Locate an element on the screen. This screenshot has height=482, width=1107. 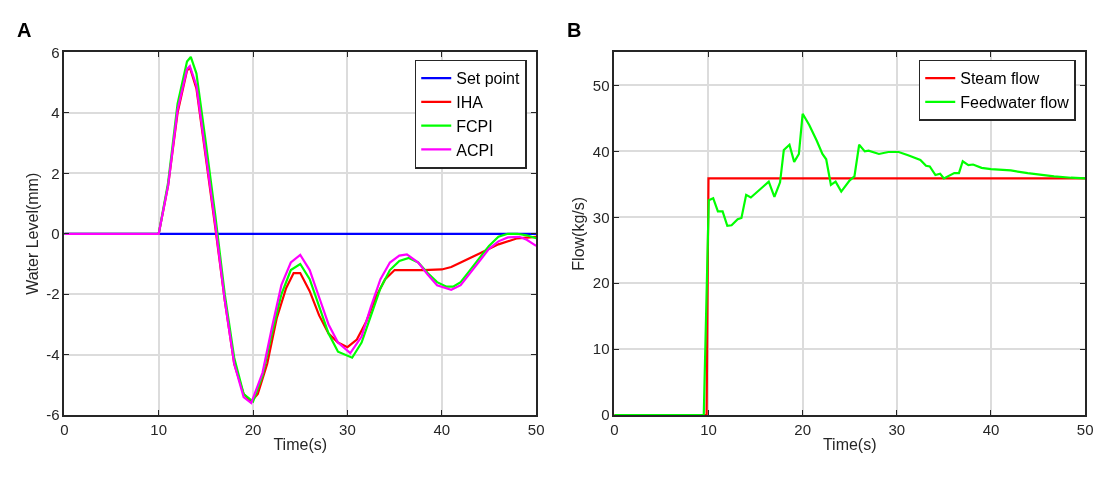
legend-label: Feedwater flow is located at coordinates (1015, 103).